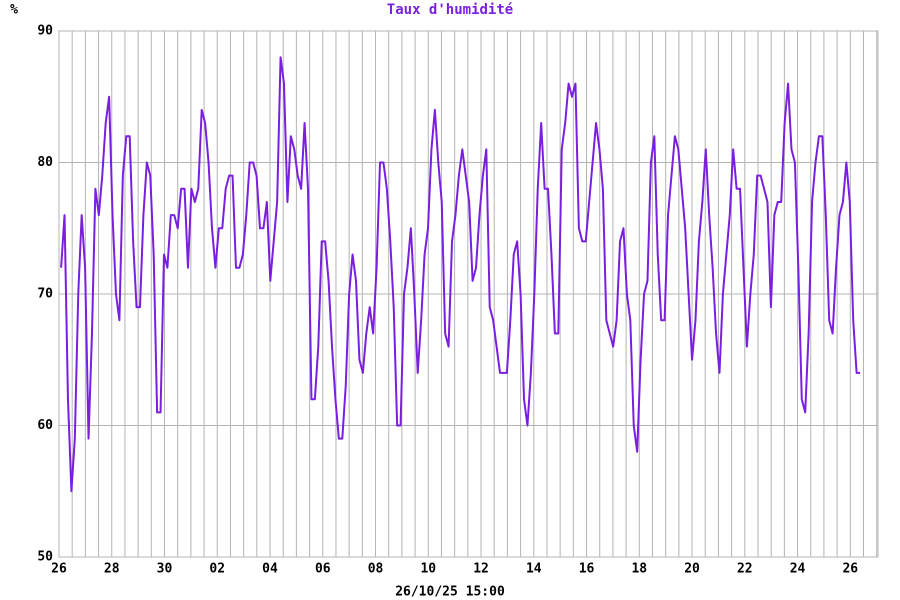  Describe the element at coordinates (14, 10) in the screenshot. I see `y-axis-label: %` at that location.